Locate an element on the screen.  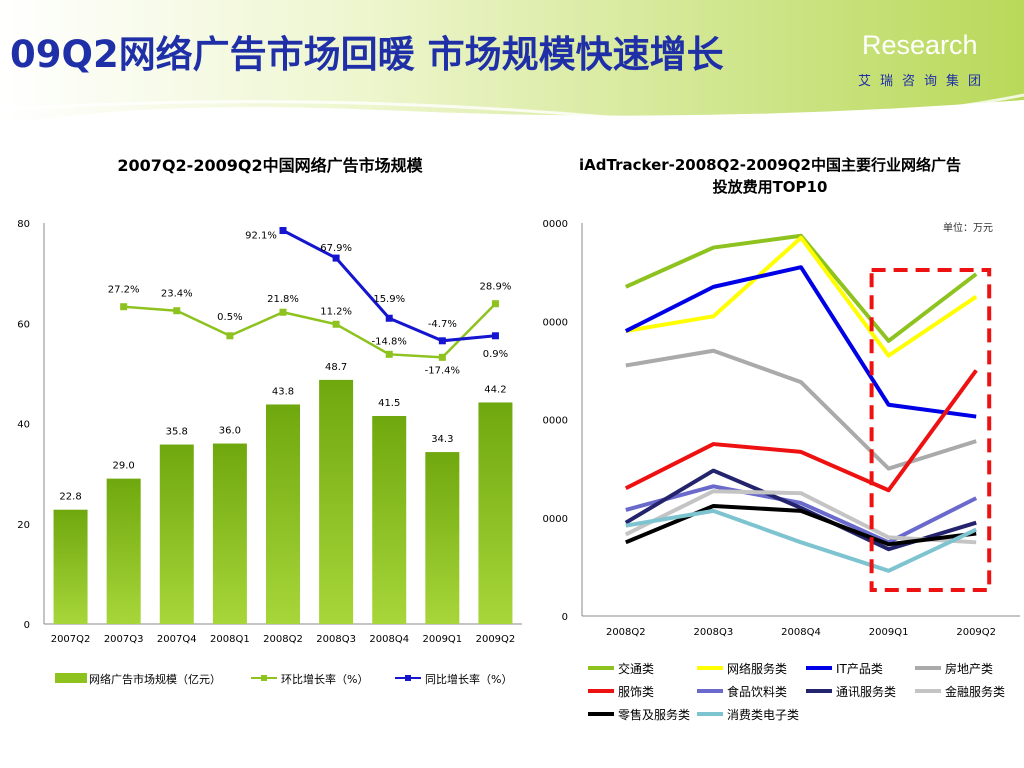
qoq-value-label: -17.4% is located at coordinates (442, 370).